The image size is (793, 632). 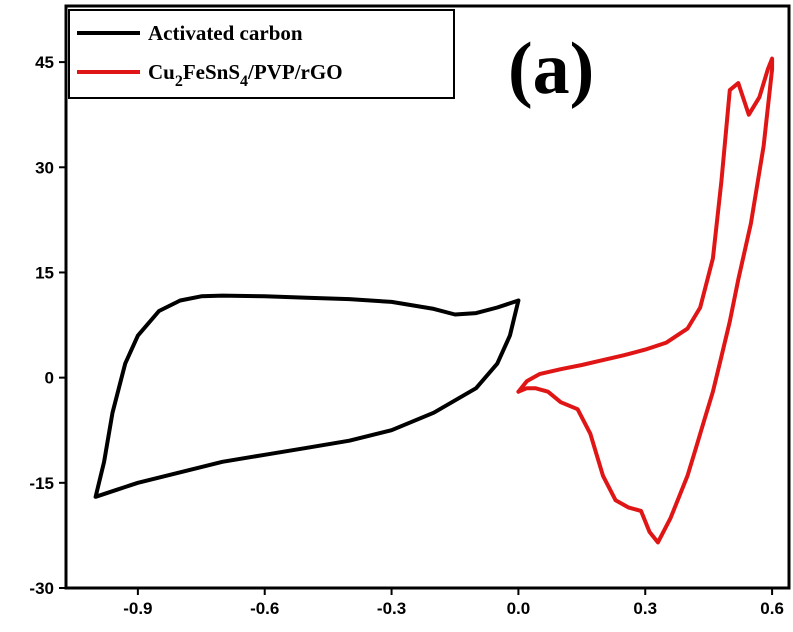 What do you see at coordinates (225, 33) in the screenshot?
I see `legend-label-activated-carbon: Activated carbon` at bounding box center [225, 33].